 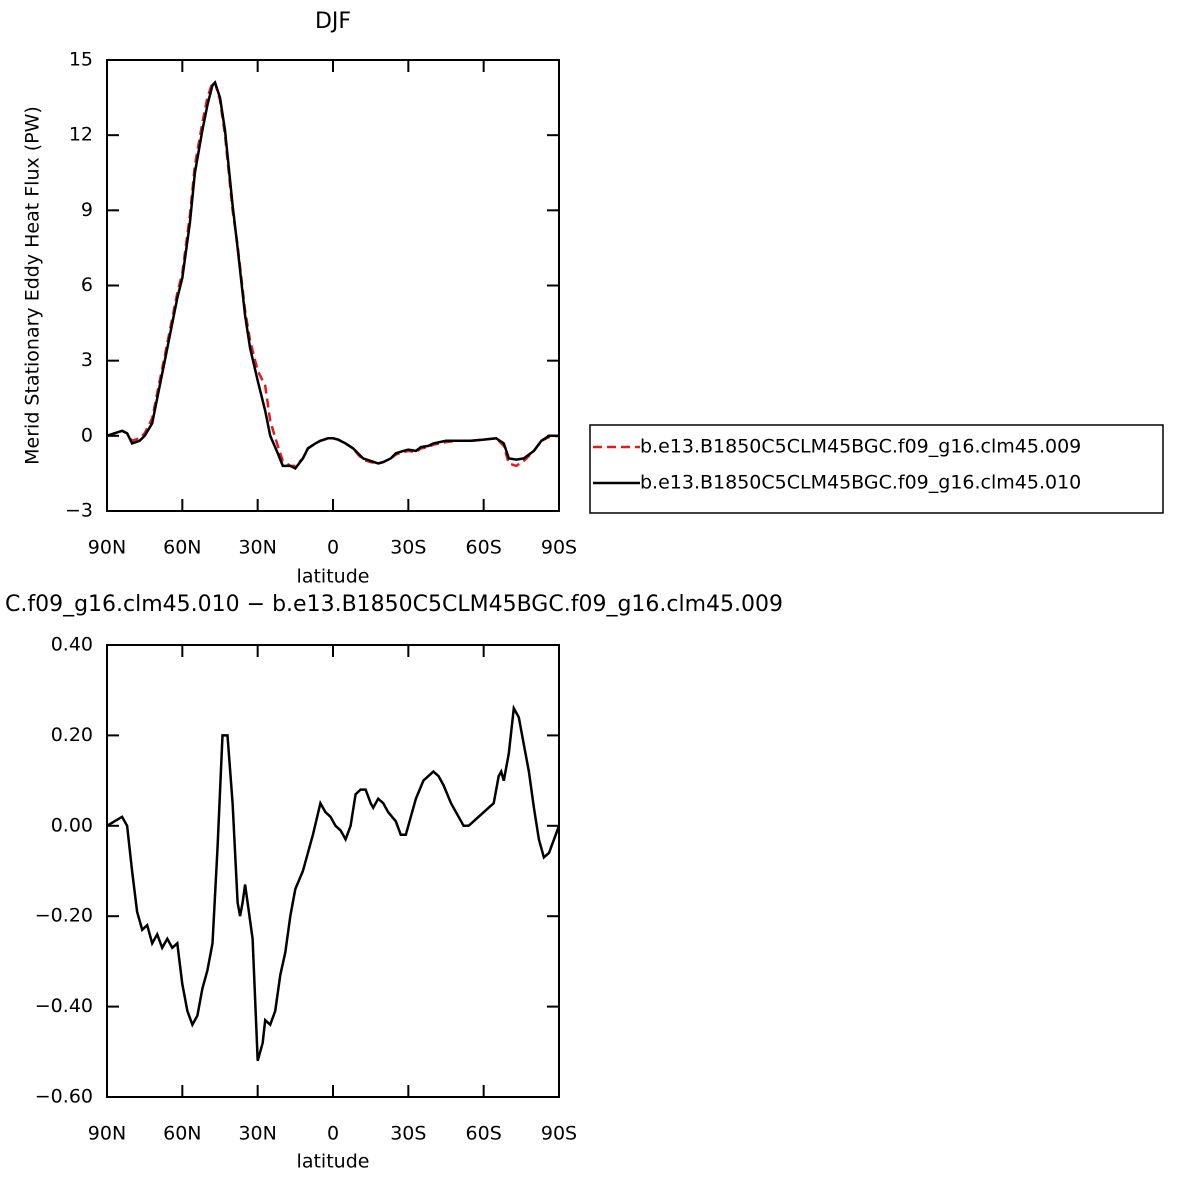 What do you see at coordinates (72, 735) in the screenshot?
I see `y-tick-label: 0.20` at bounding box center [72, 735].